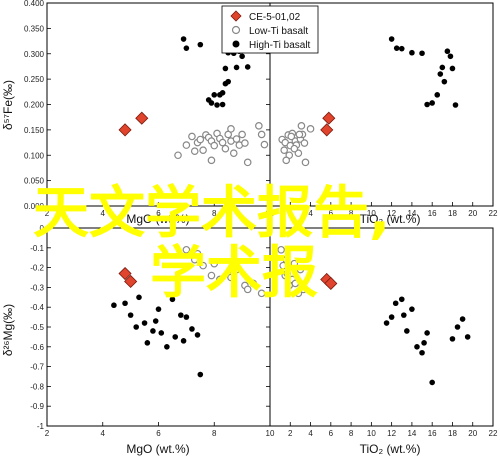 The image size is (500, 457). I want to click on x-axis-label-bottom-left: MgO (wt.%), so click(157, 449).